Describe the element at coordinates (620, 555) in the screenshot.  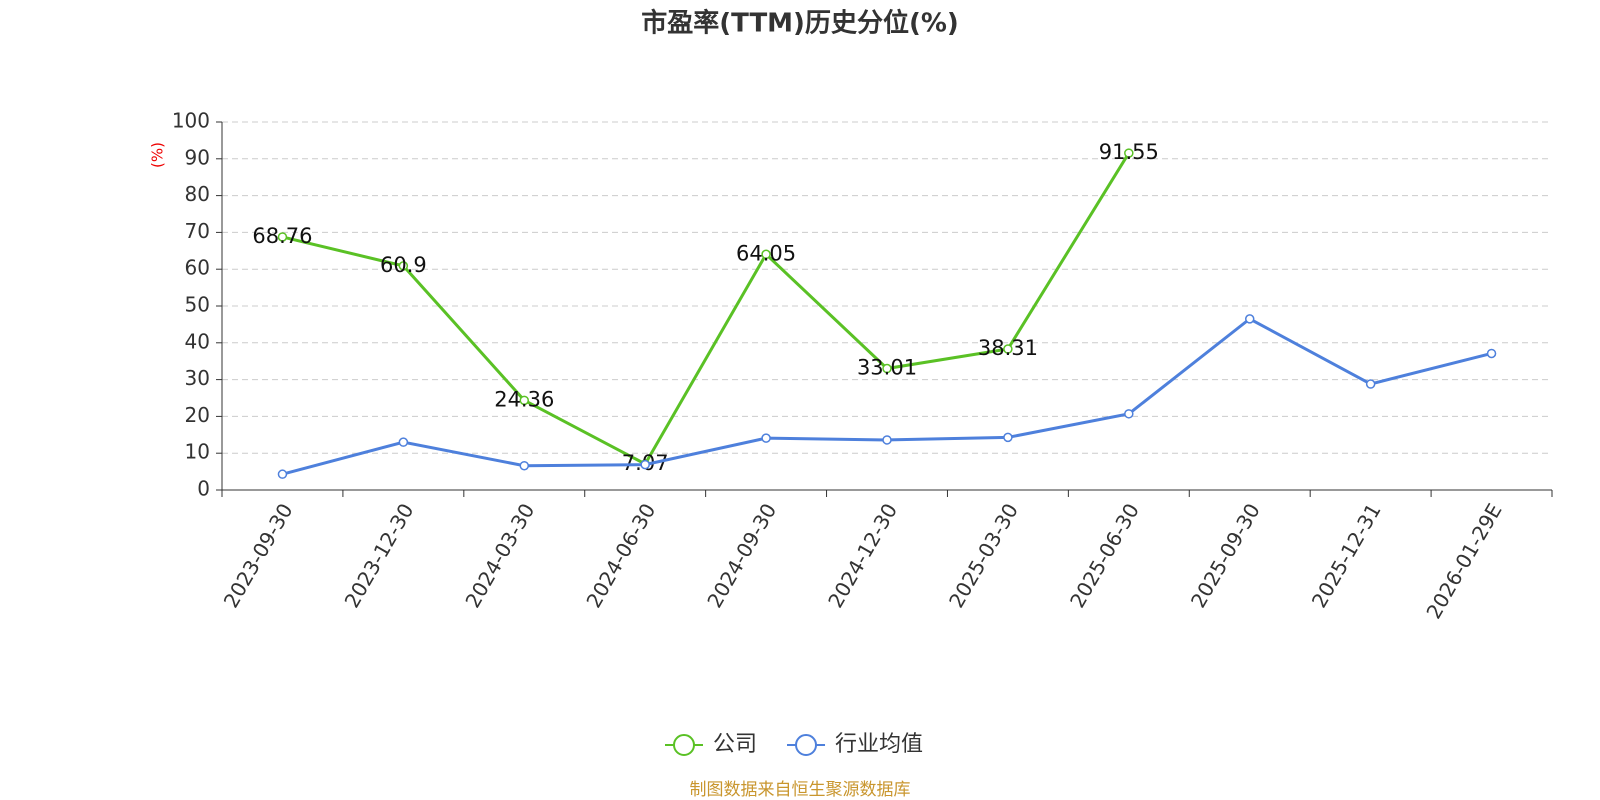
I see `x-tick-label: 2024-06-30` at that location.